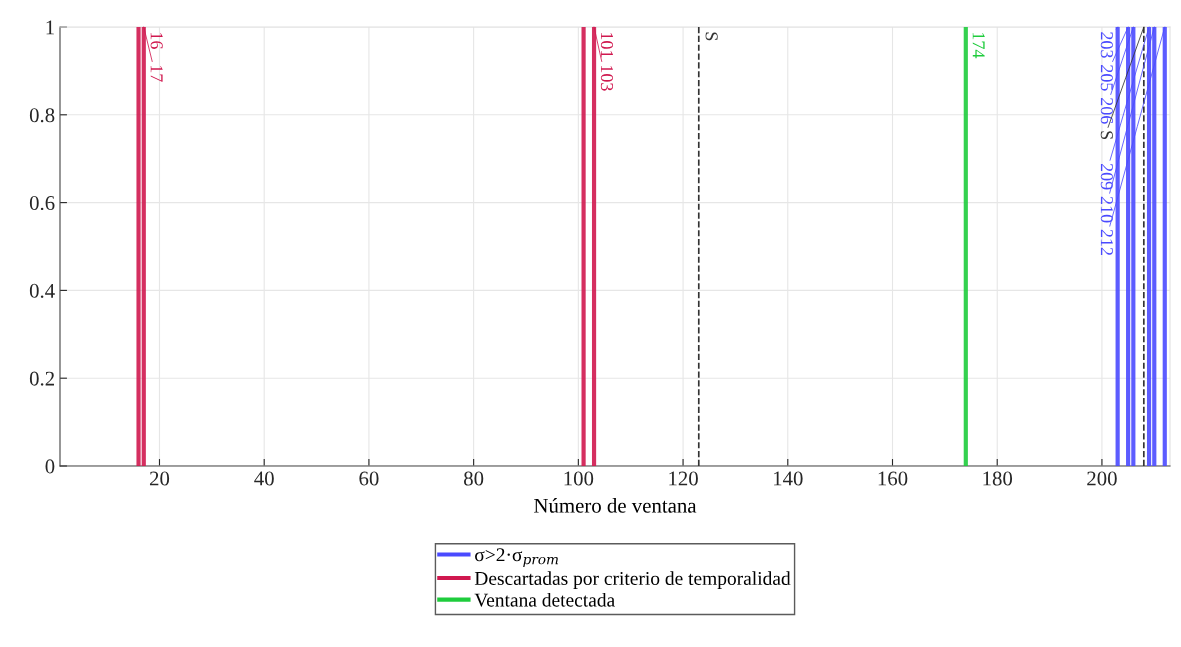 The width and height of the screenshot is (1181, 647). What do you see at coordinates (998, 478) in the screenshot?
I see `x-tick-label: 180` at bounding box center [998, 478].